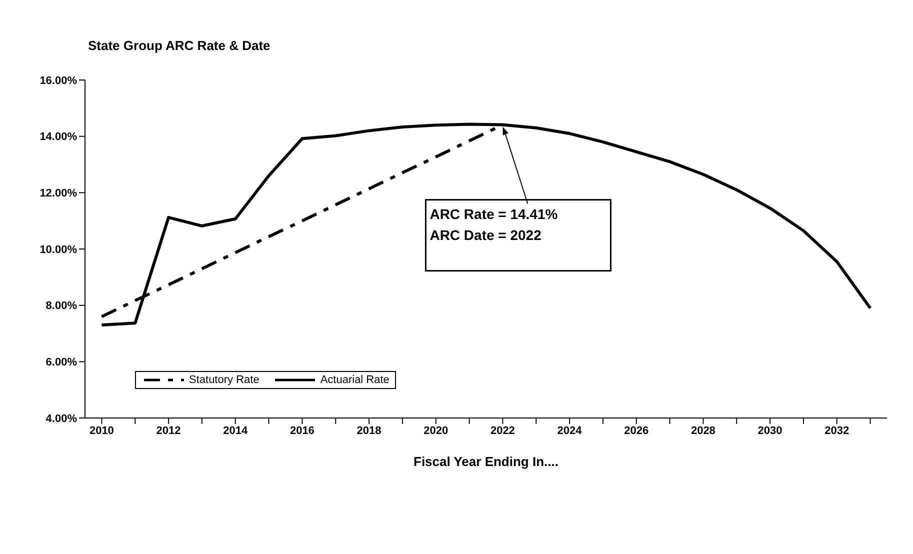 The width and height of the screenshot is (913, 554). Describe the element at coordinates (179, 45) in the screenshot. I see `chart-title: State Group ARC Rate & Date` at that location.